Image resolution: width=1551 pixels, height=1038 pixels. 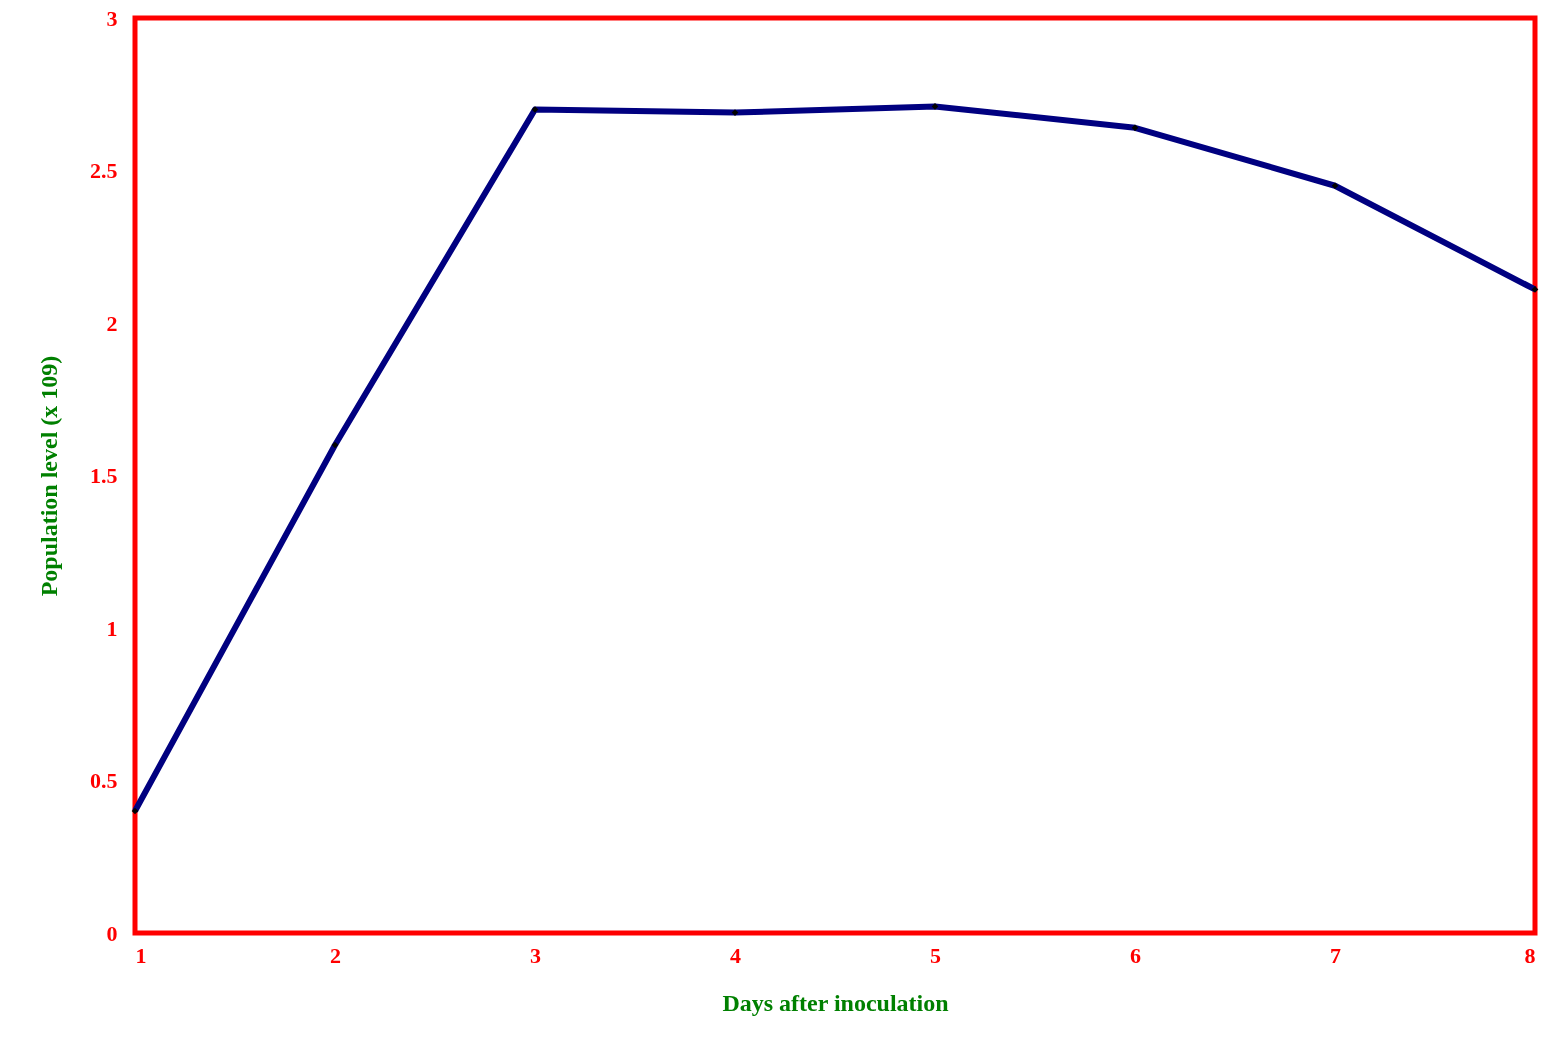 I want to click on y-tick-label: 0.5, so click(x=104, y=780).